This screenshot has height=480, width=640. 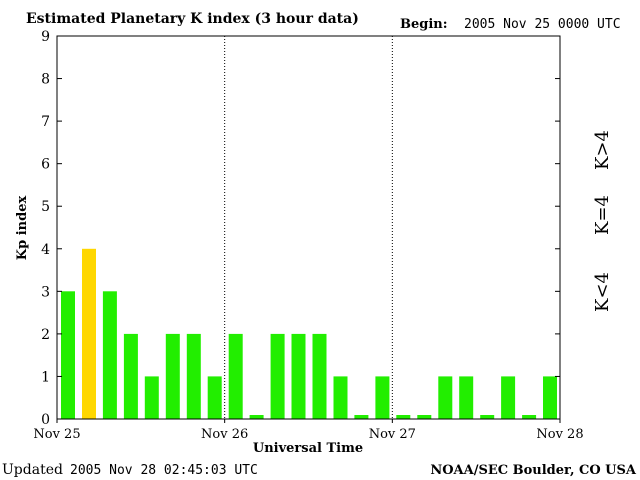 I want to click on y-tick-label-1: 1, so click(x=45, y=377).